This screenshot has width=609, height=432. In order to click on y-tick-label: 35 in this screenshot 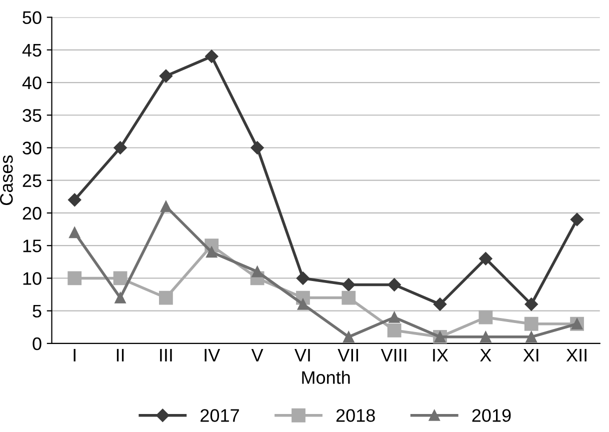, I will do `click(32, 115)`.